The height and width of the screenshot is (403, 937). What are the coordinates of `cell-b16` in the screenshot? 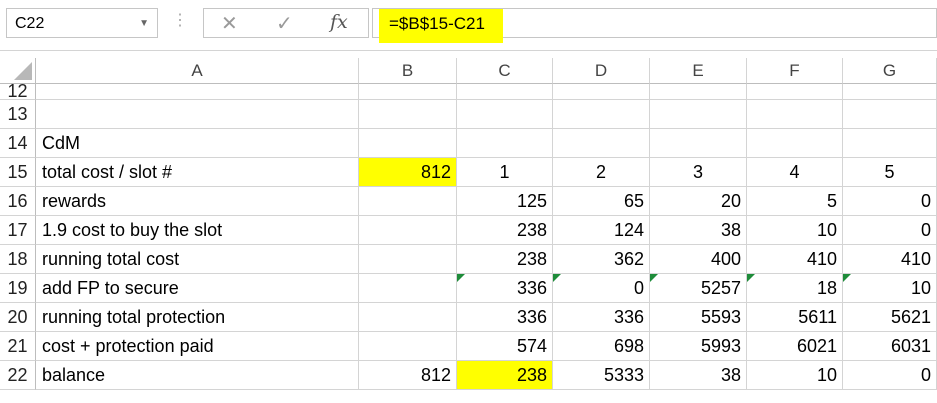 It's located at (408, 201).